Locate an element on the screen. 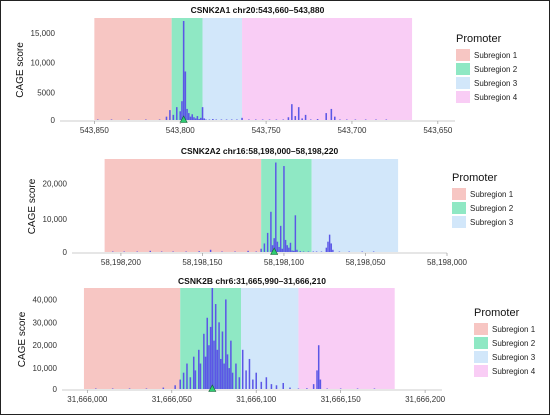 The height and width of the screenshot is (415, 550). y-tick-label: 20,000 is located at coordinates (55, 184).